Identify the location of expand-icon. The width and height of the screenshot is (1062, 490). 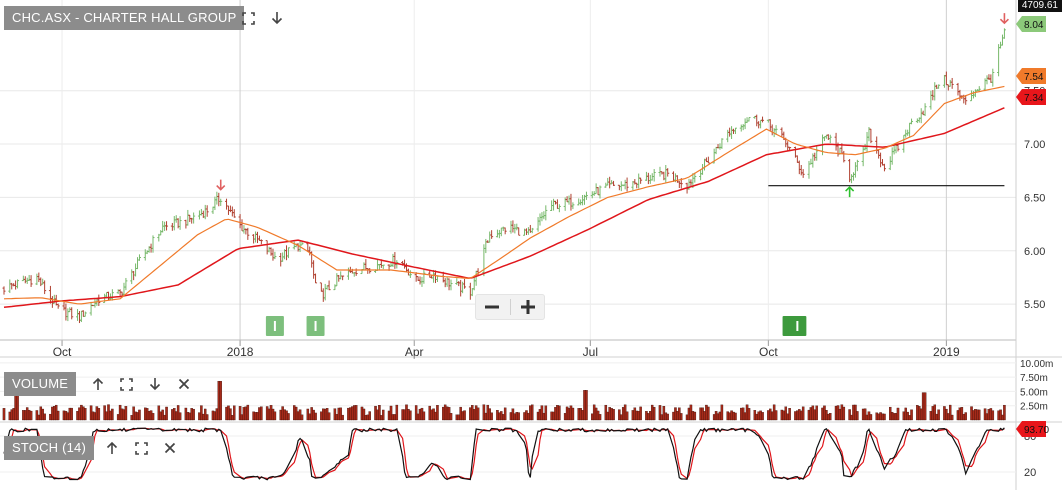
(248, 18).